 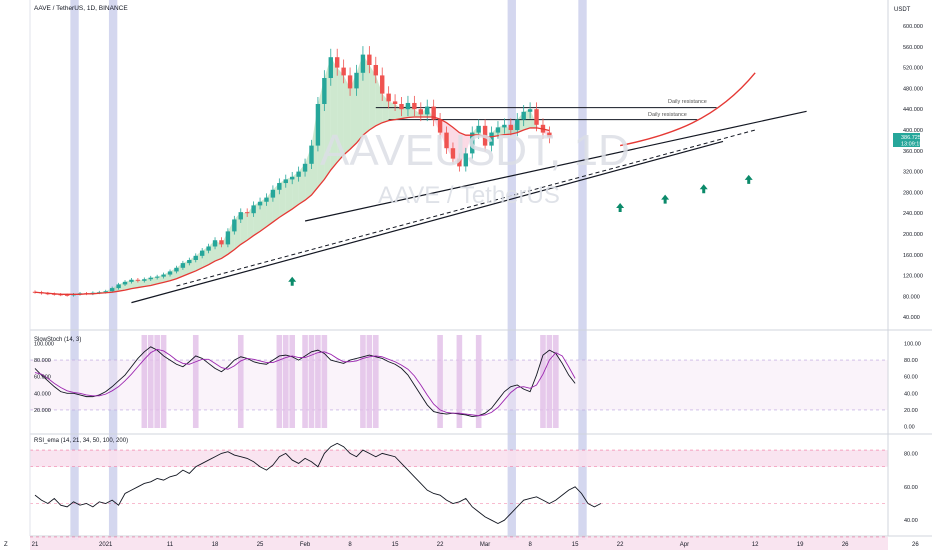 I want to click on stoch-left-label: 40.000, so click(x=42, y=394).